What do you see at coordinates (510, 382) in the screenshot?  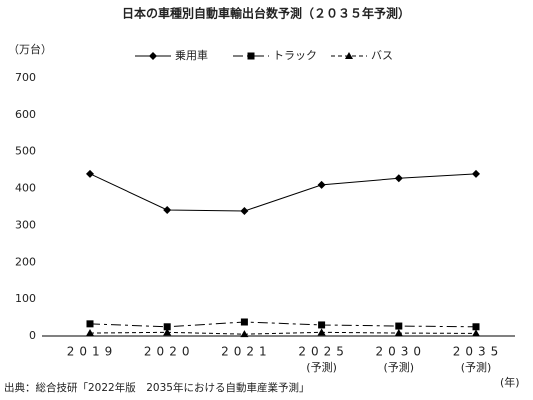 I see `x-axis-label: (年)` at bounding box center [510, 382].